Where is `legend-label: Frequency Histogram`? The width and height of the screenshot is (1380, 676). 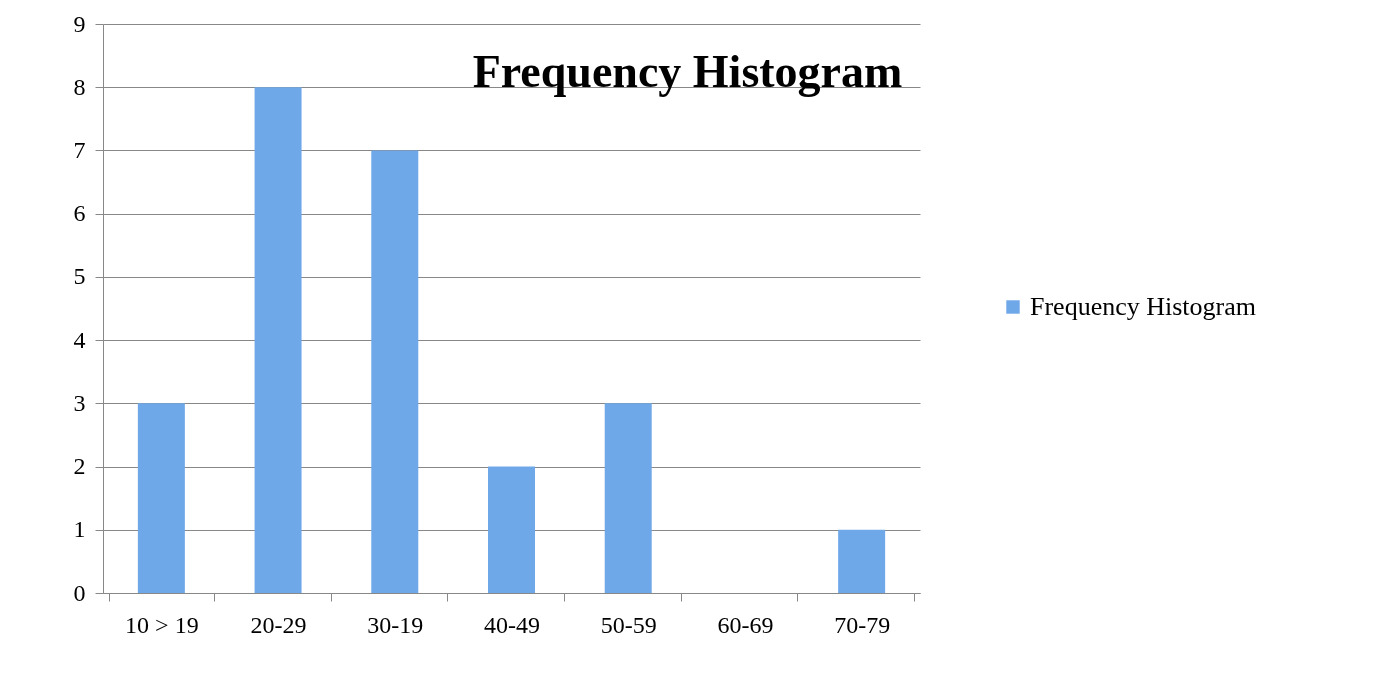 legend-label: Frequency Histogram is located at coordinates (1143, 306).